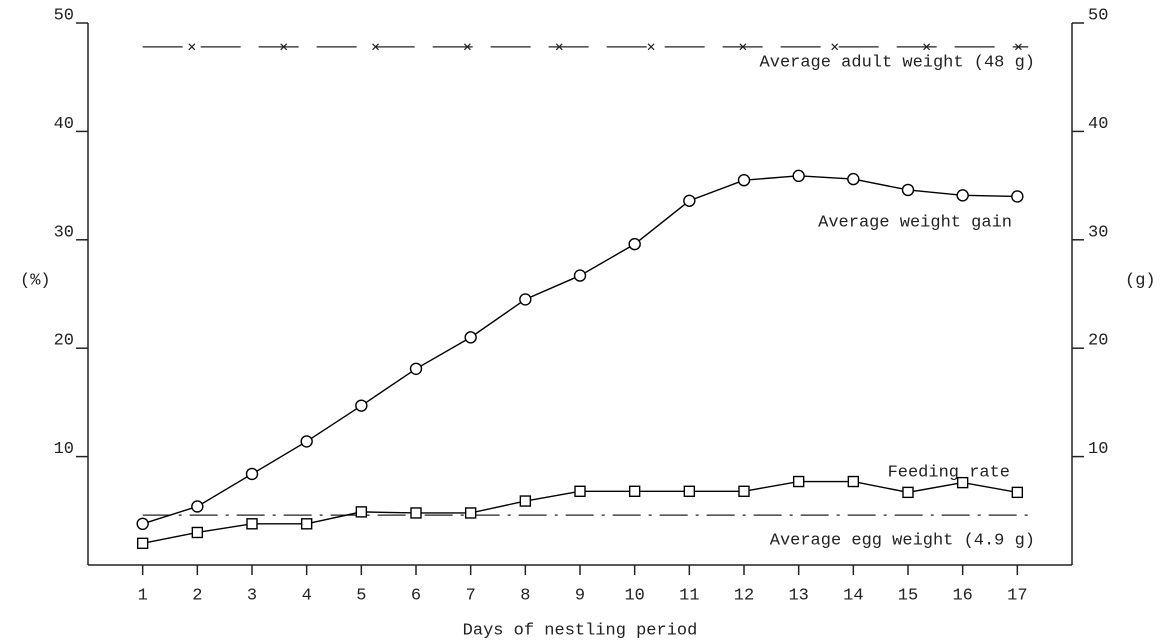  What do you see at coordinates (962, 595) in the screenshot?
I see `x-tick-label: 16` at bounding box center [962, 595].